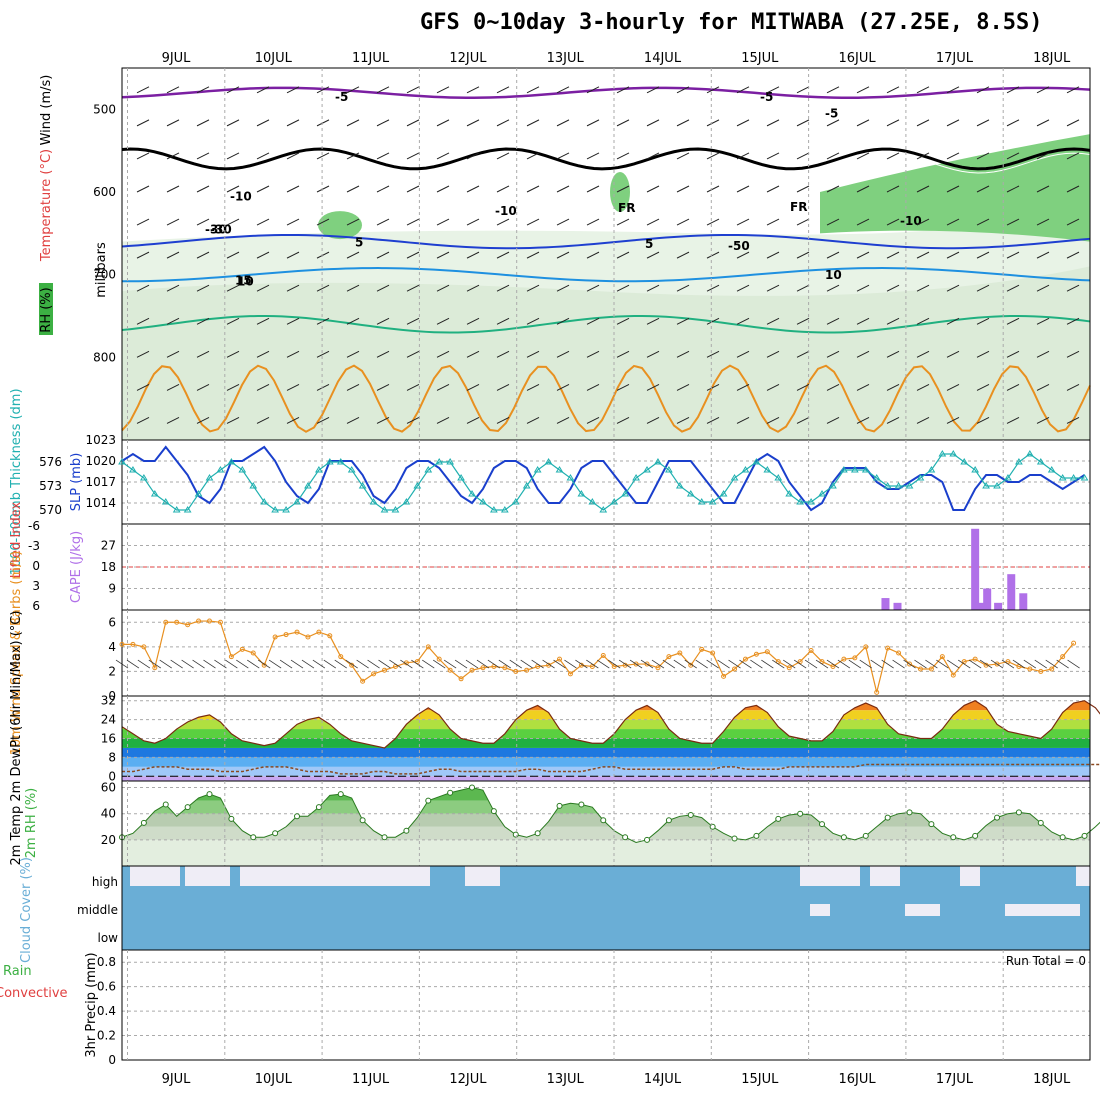 This screenshot has width=1100, height=1100. Describe the element at coordinates (359, 243) in the screenshot. I see `contour-label: 5` at that location.